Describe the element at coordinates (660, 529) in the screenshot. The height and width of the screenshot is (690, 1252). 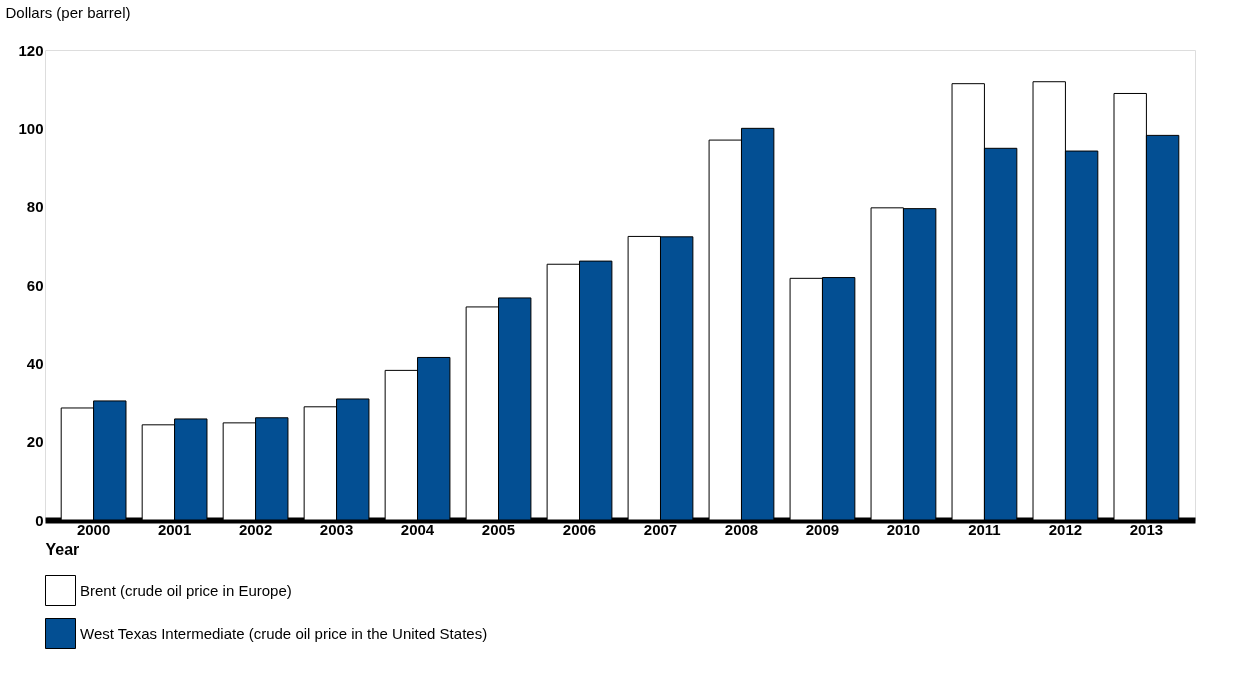
I see `x-tick-label: 2007` at that location.